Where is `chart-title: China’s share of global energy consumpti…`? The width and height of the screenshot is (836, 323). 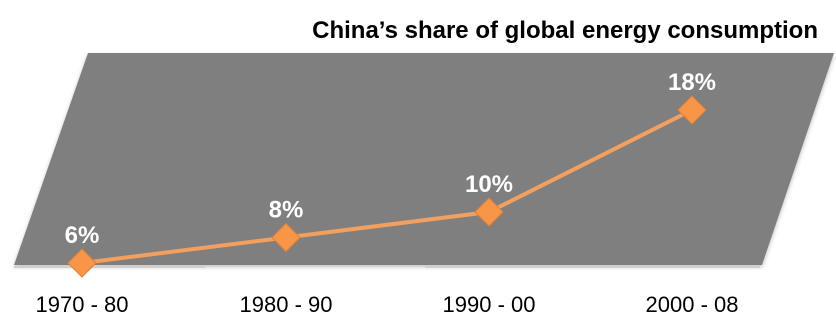 chart-title: China’s share of global energy consumpti… is located at coordinates (565, 30).